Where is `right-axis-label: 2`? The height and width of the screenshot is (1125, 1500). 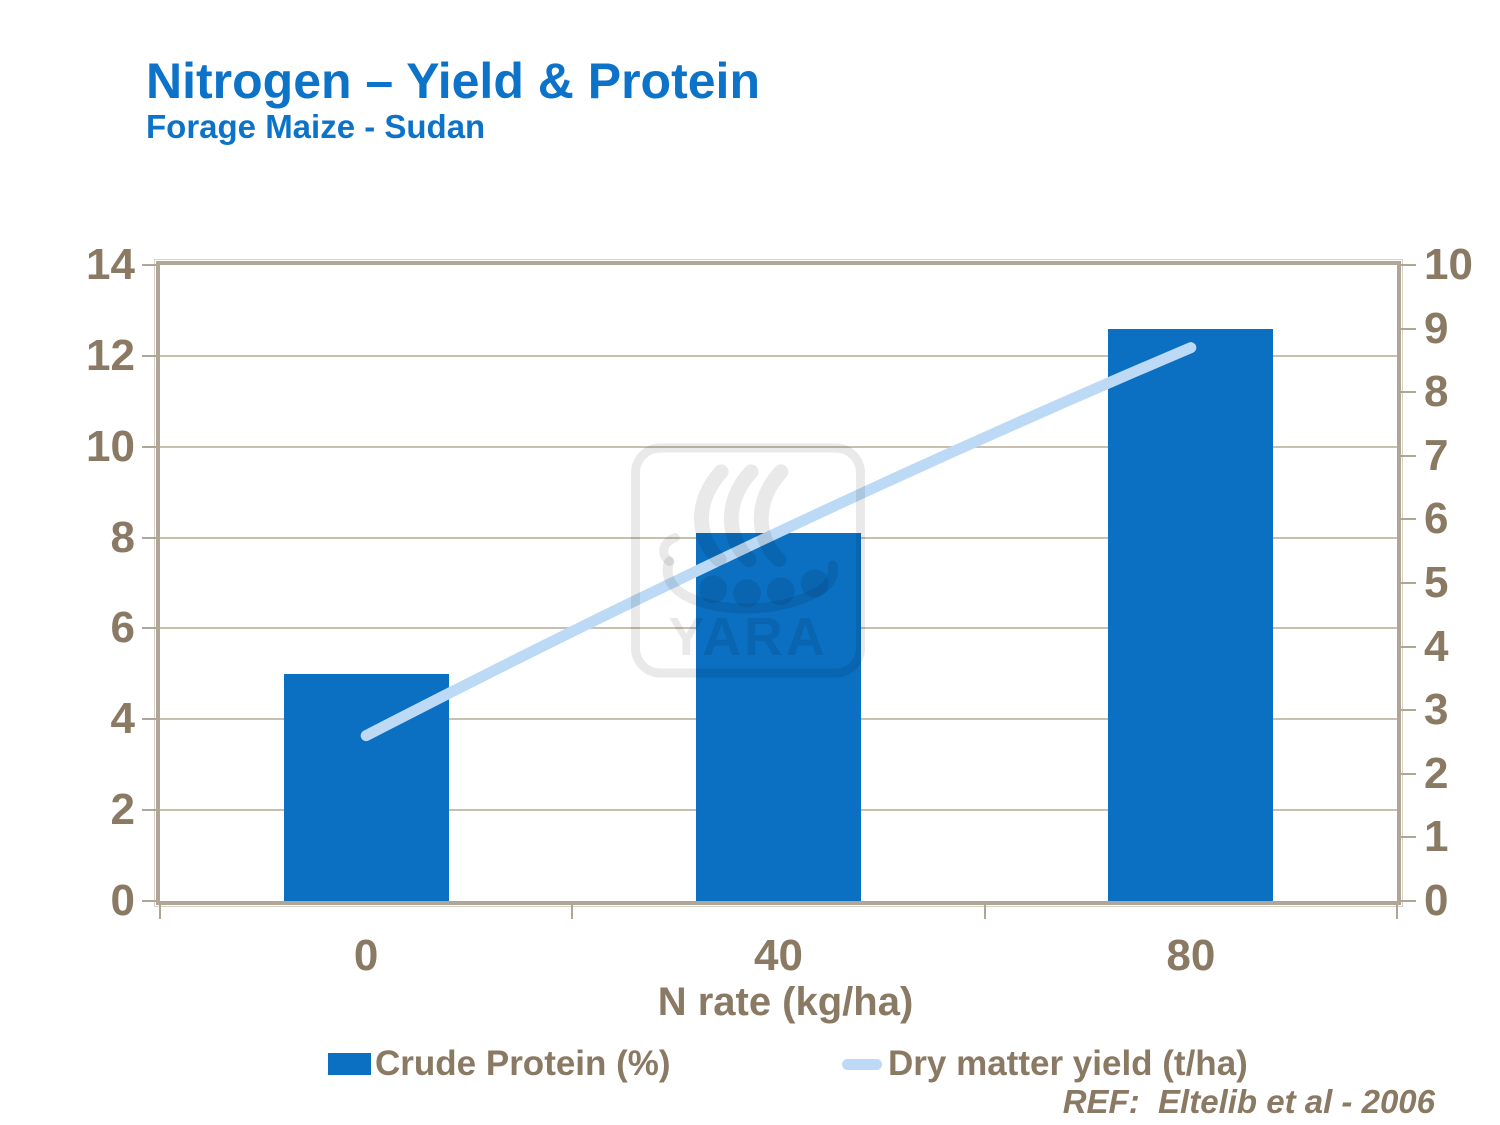
right-axis-label: 2 is located at coordinates (1436, 773).